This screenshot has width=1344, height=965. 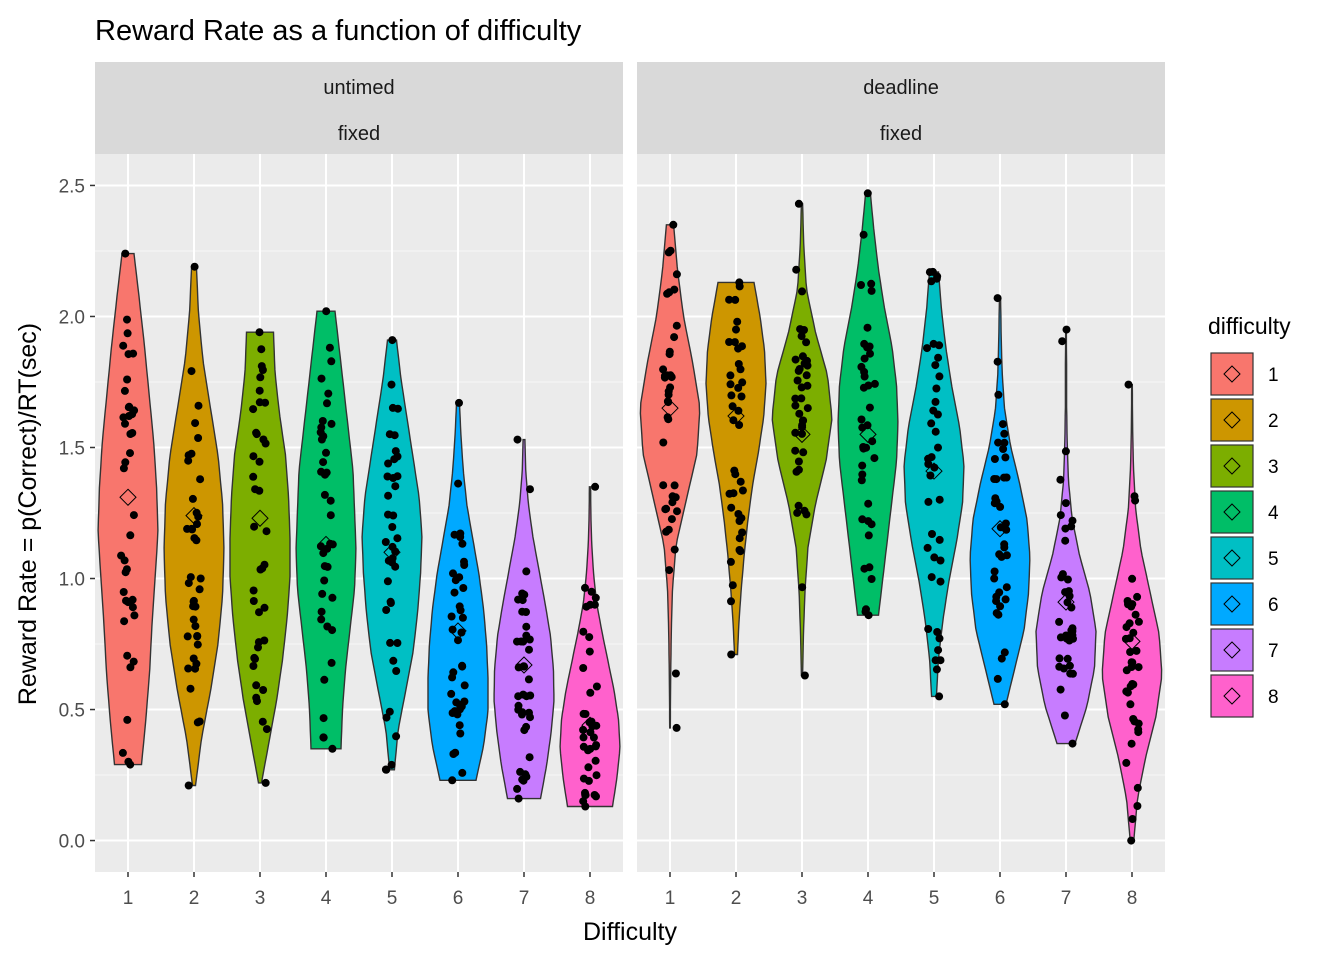 I want to click on x-tick-label: 8, so click(x=1132, y=898).